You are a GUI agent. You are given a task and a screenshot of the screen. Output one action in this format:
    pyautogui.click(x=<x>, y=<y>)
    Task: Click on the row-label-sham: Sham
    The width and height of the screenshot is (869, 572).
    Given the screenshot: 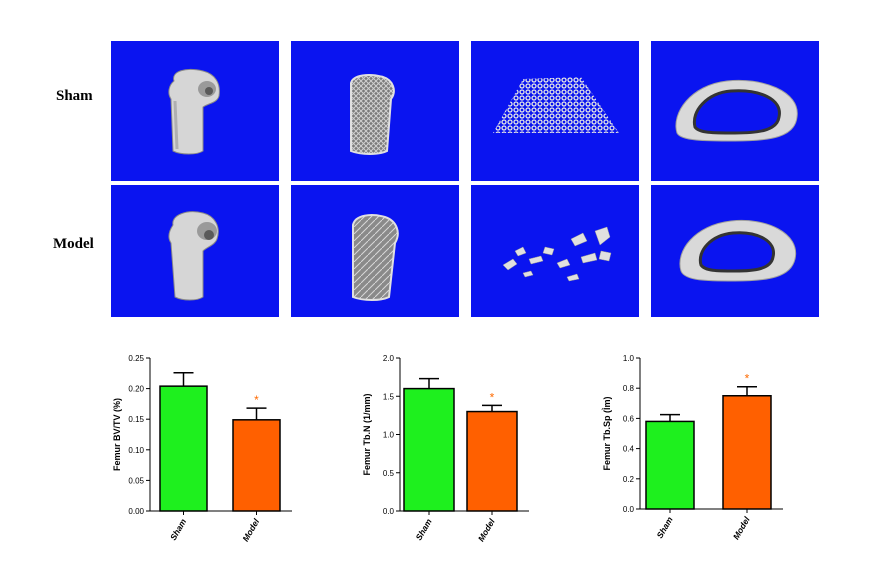 What is the action you would take?
    pyautogui.click(x=74, y=96)
    